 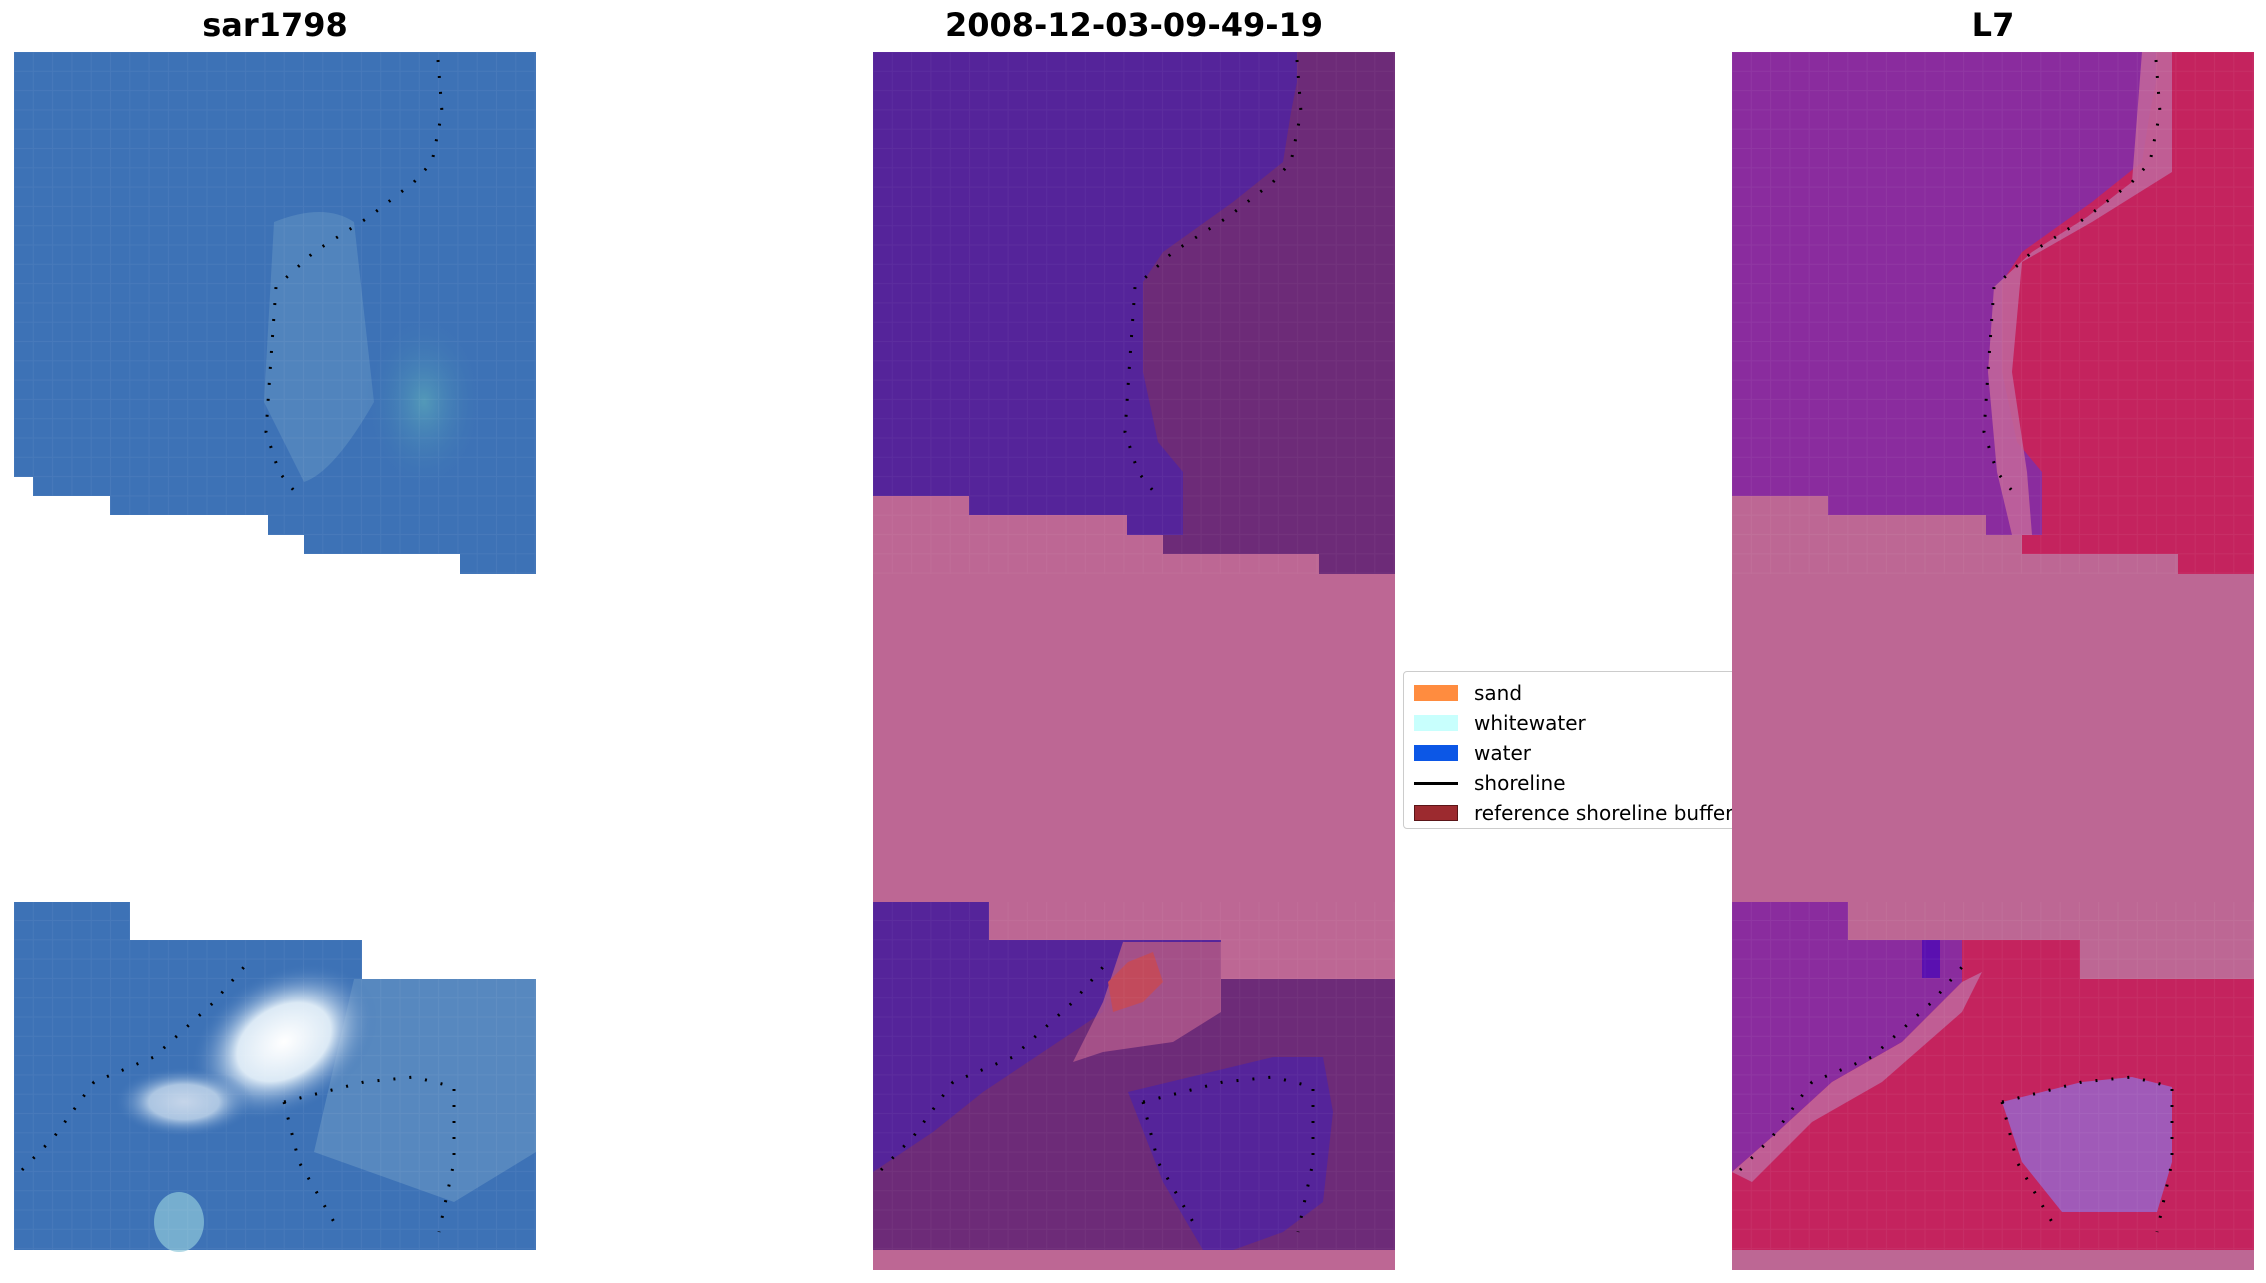 What do you see at coordinates (1576, 783) in the screenshot?
I see `legend-item-shoreline: shoreline` at bounding box center [1576, 783].